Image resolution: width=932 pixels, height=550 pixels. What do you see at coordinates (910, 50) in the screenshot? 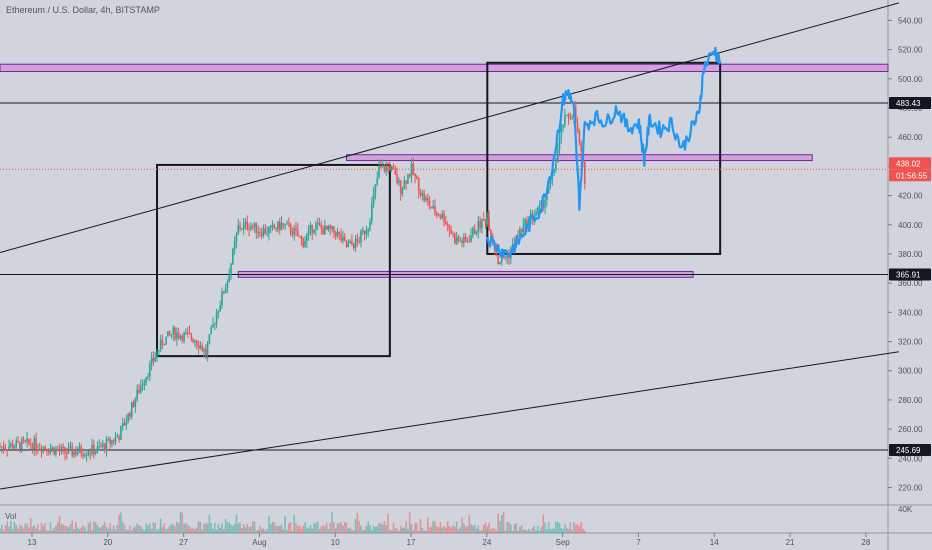
I see `y-tick-label: 520.00` at bounding box center [910, 50].